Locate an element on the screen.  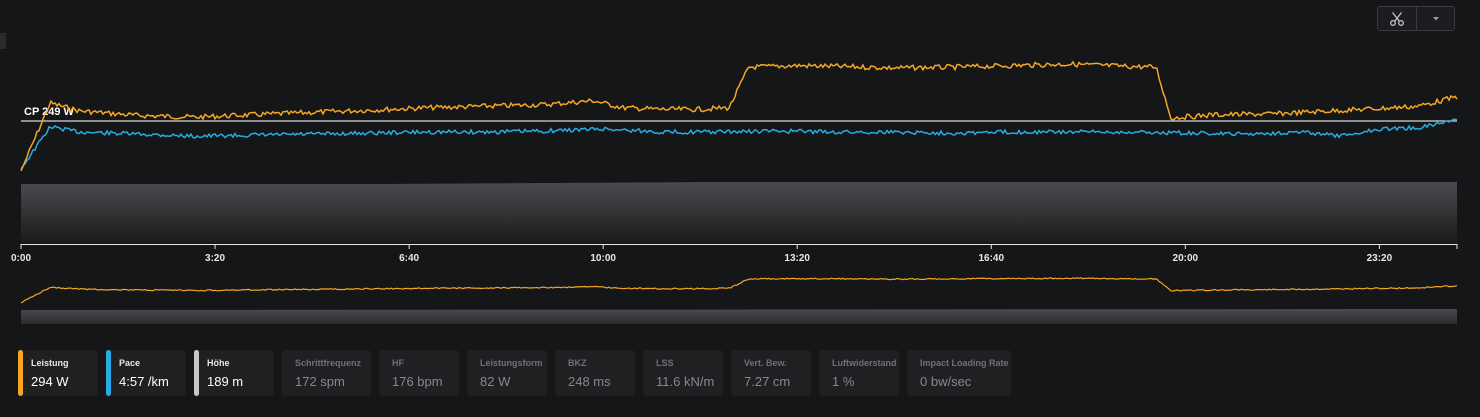
cp-reference-label: CP 249 W is located at coordinates (49, 112).